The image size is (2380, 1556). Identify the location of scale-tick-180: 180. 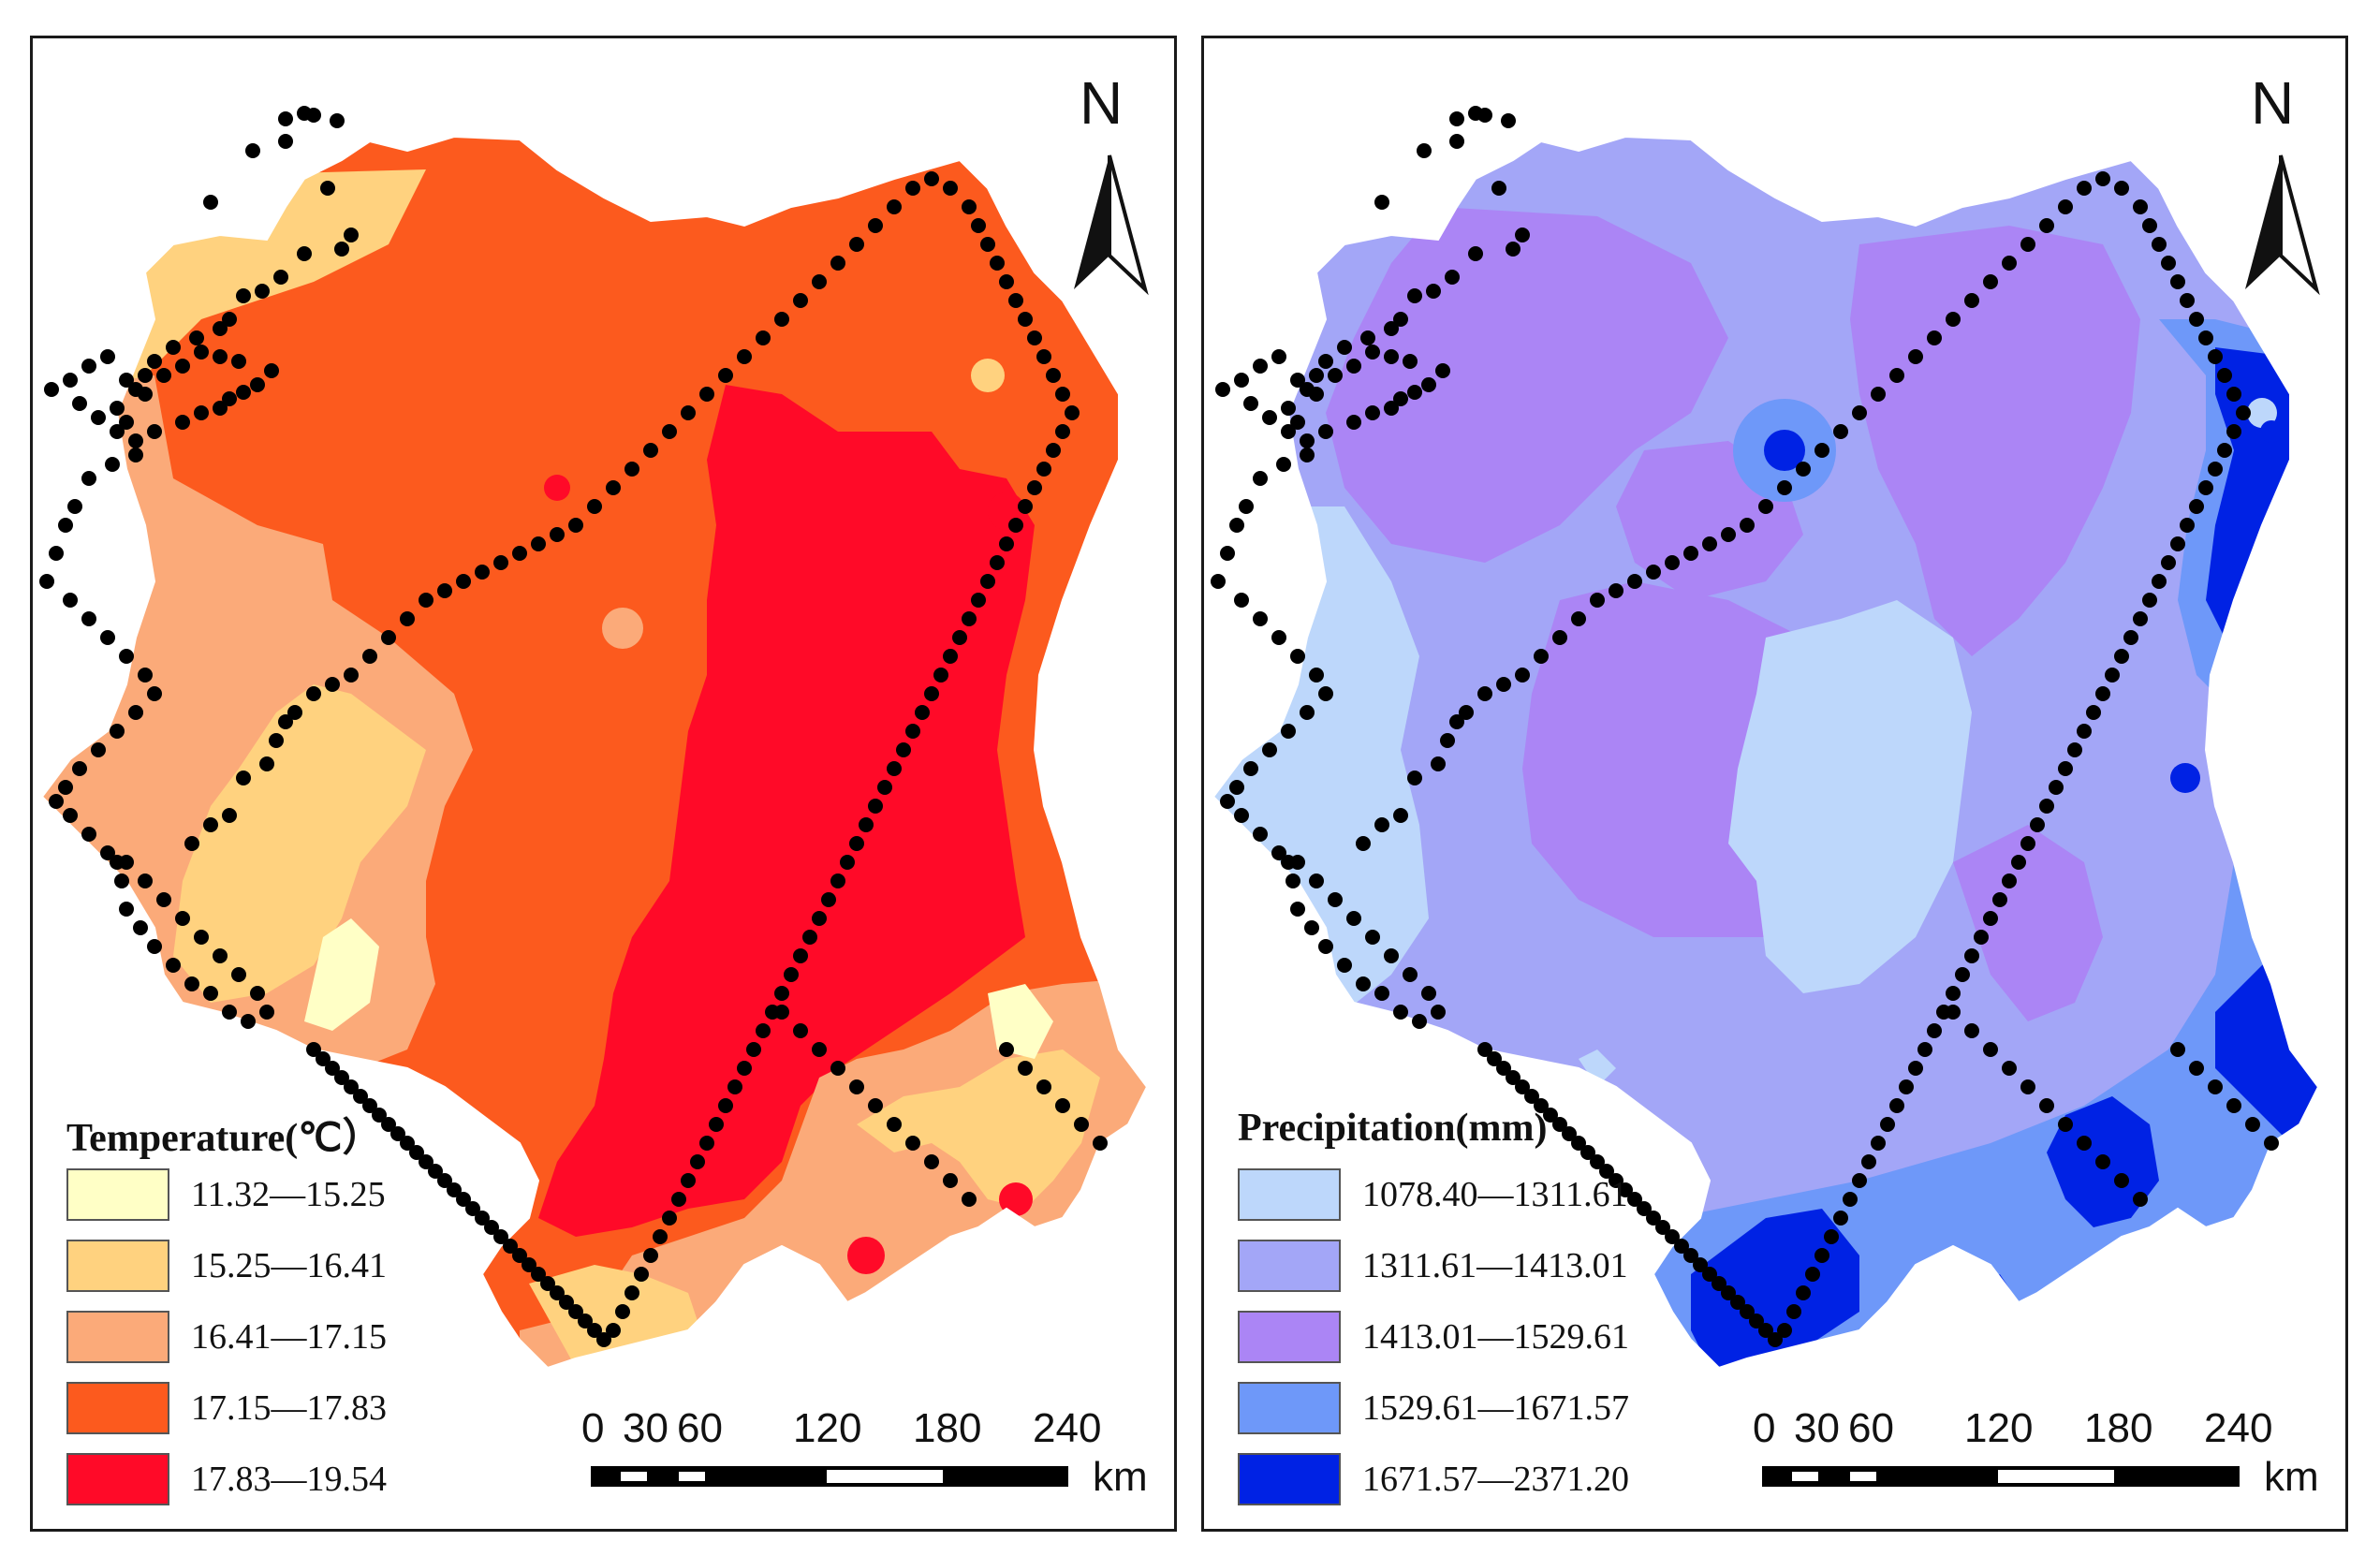
(2118, 1428).